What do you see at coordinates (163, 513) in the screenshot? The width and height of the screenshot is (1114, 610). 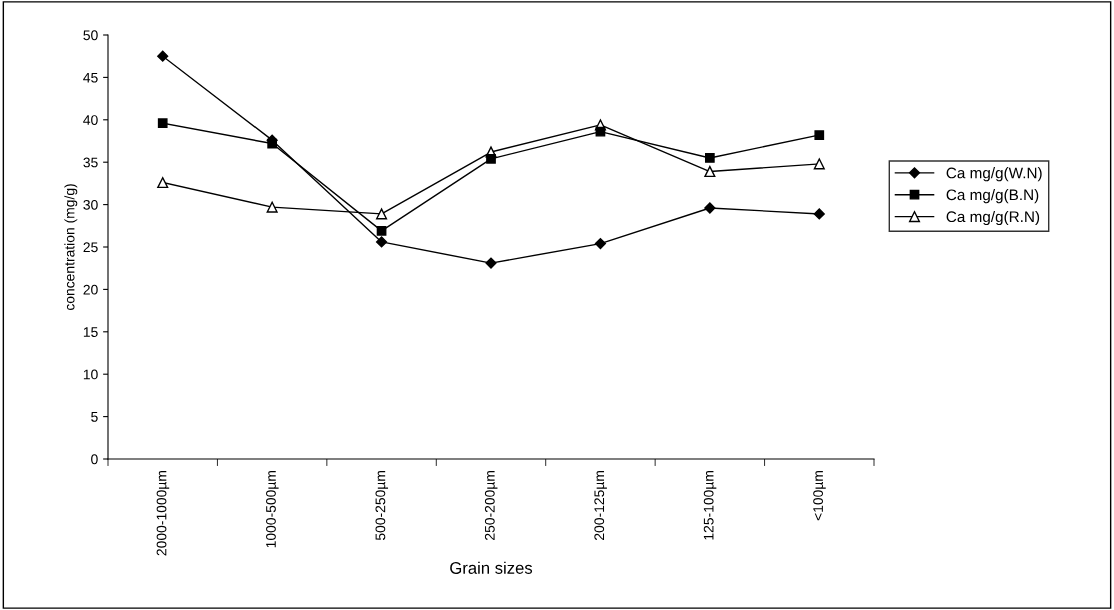 I see `x-tick-label: 2000-1000µm` at bounding box center [163, 513].